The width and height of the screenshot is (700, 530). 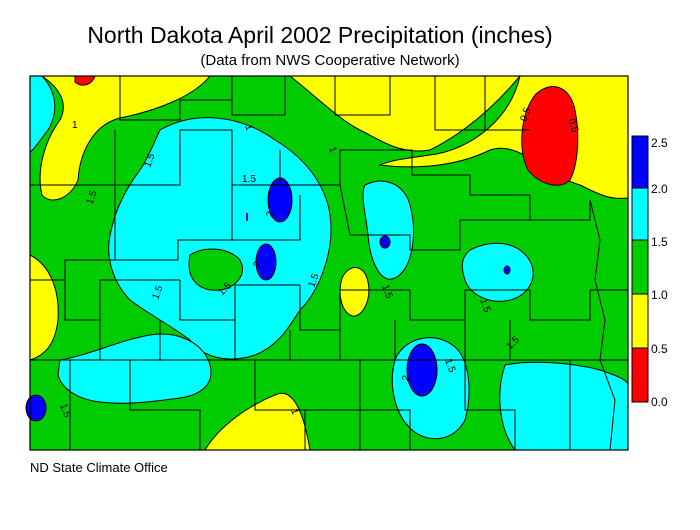 What do you see at coordinates (659, 402) in the screenshot?
I see `legend-label: 0.0` at bounding box center [659, 402].